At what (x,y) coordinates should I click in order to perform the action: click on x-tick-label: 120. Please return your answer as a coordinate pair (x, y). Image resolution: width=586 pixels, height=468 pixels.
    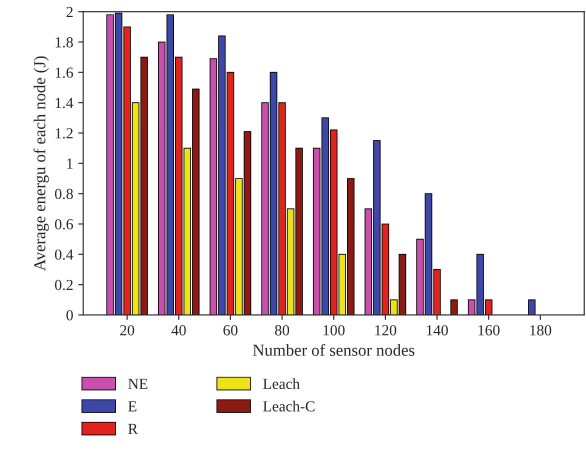
    Looking at the image, I should click on (385, 330).